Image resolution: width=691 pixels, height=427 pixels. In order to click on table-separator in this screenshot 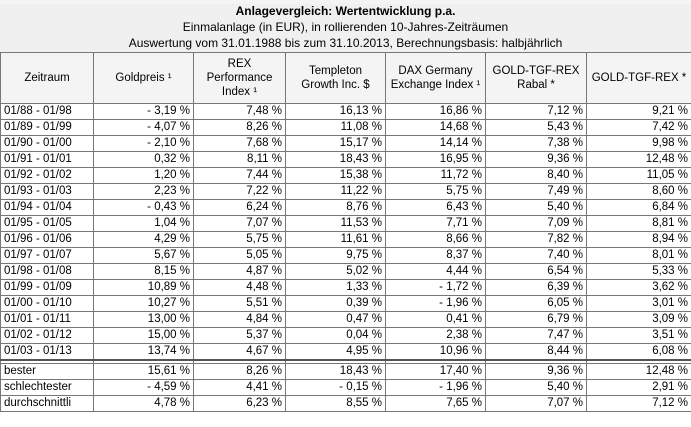, I will do `click(345, 361)`.